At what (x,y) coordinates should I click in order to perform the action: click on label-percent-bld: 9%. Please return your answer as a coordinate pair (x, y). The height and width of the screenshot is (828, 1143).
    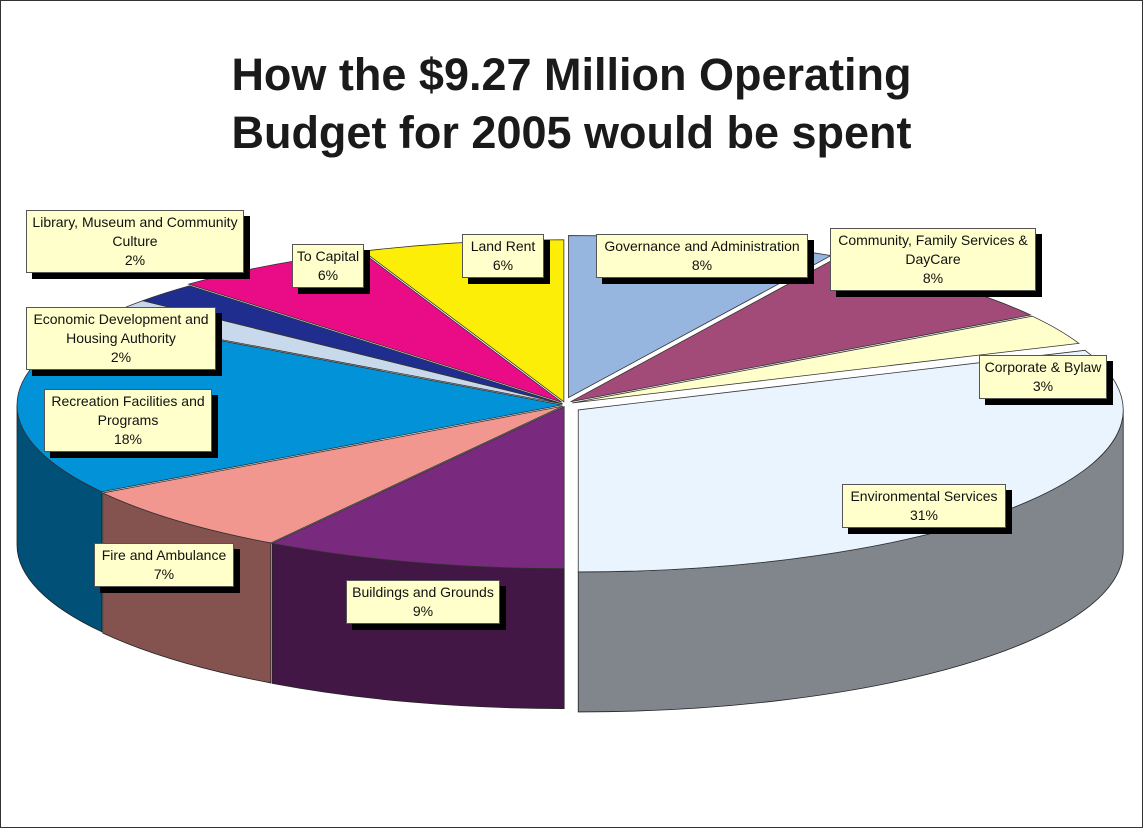
    Looking at the image, I should click on (423, 611).